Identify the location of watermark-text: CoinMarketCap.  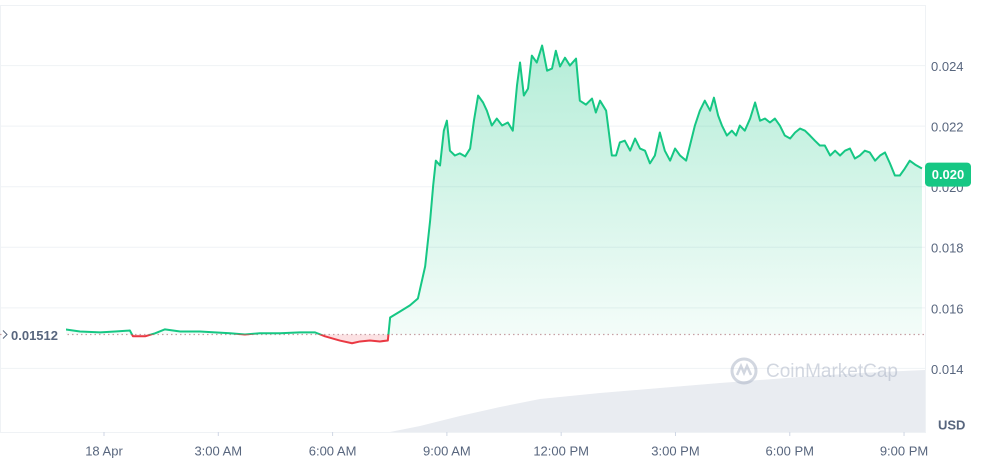
(832, 371).